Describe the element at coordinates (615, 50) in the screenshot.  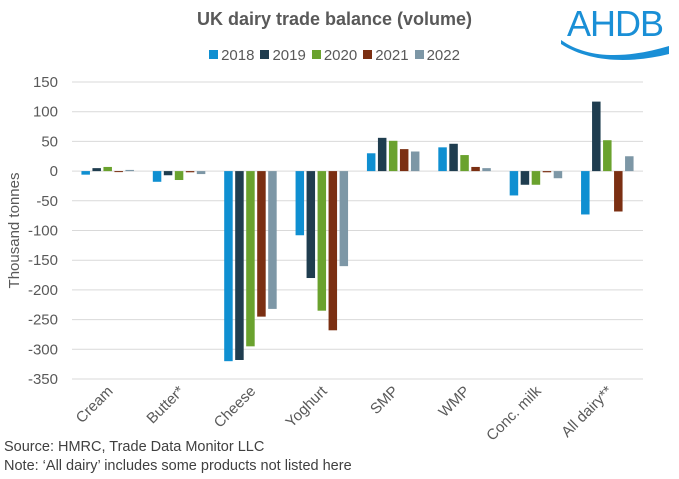
I see `logo-wave-icon` at that location.